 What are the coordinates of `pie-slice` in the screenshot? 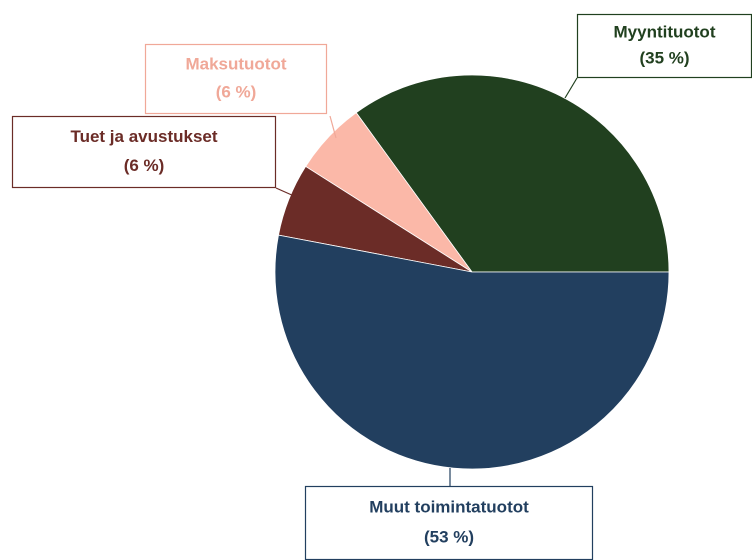 It's located at (512, 173).